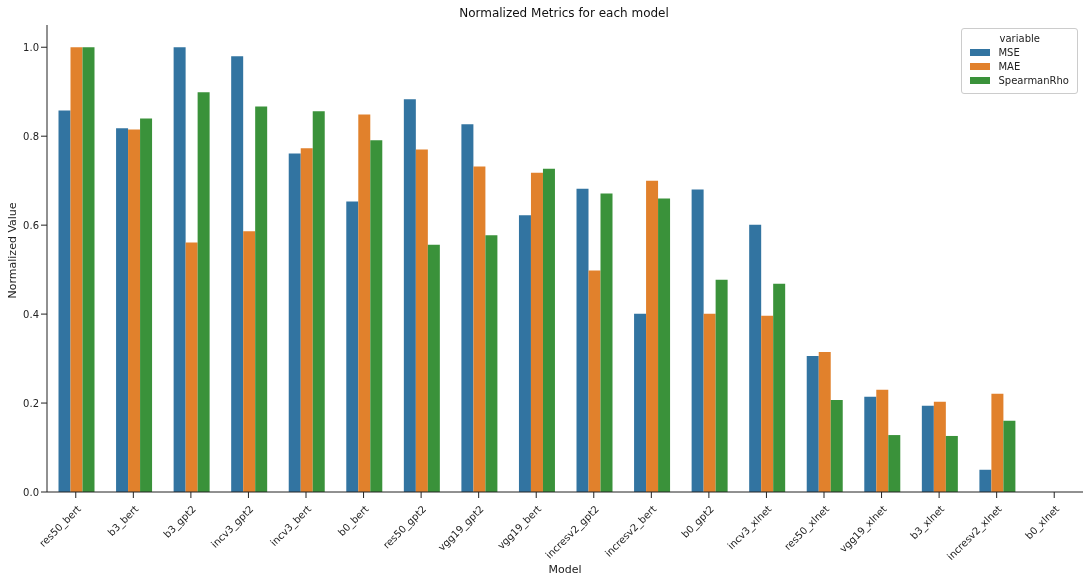  I want to click on y-tick-label: 0.0, so click(31, 492).